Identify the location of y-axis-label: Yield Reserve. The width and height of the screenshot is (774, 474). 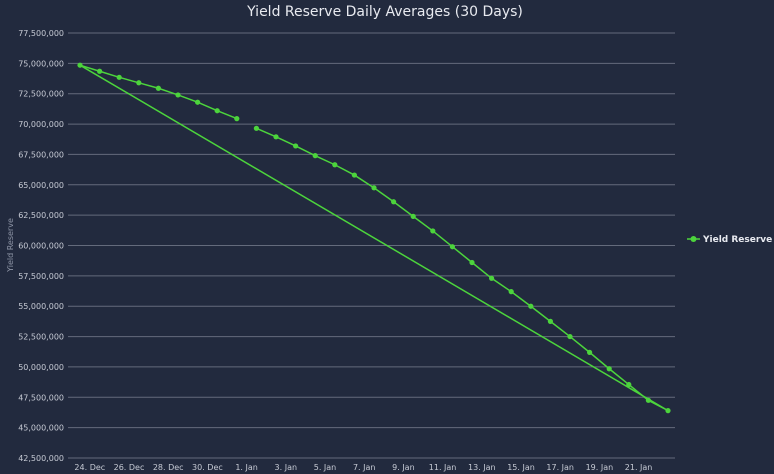
(10, 245).